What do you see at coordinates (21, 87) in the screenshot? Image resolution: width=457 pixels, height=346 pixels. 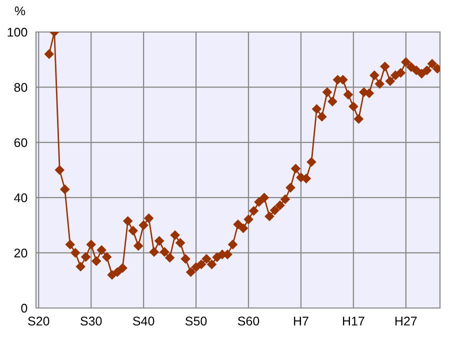 I see `y-tick-label: 80` at bounding box center [21, 87].